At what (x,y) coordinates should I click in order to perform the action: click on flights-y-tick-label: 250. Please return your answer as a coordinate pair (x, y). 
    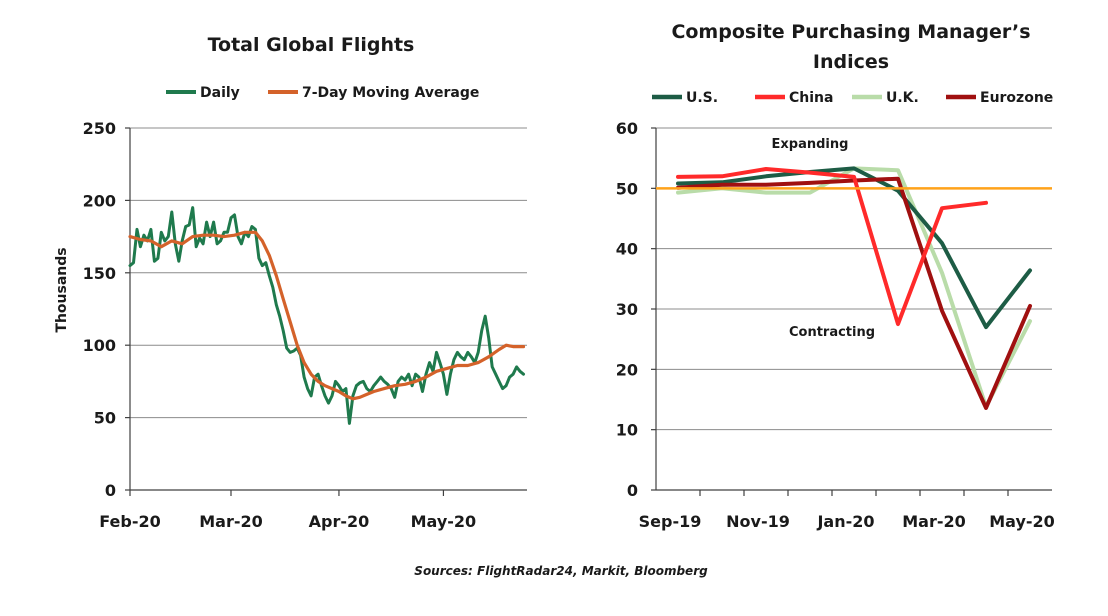
    Looking at the image, I should click on (99, 128).